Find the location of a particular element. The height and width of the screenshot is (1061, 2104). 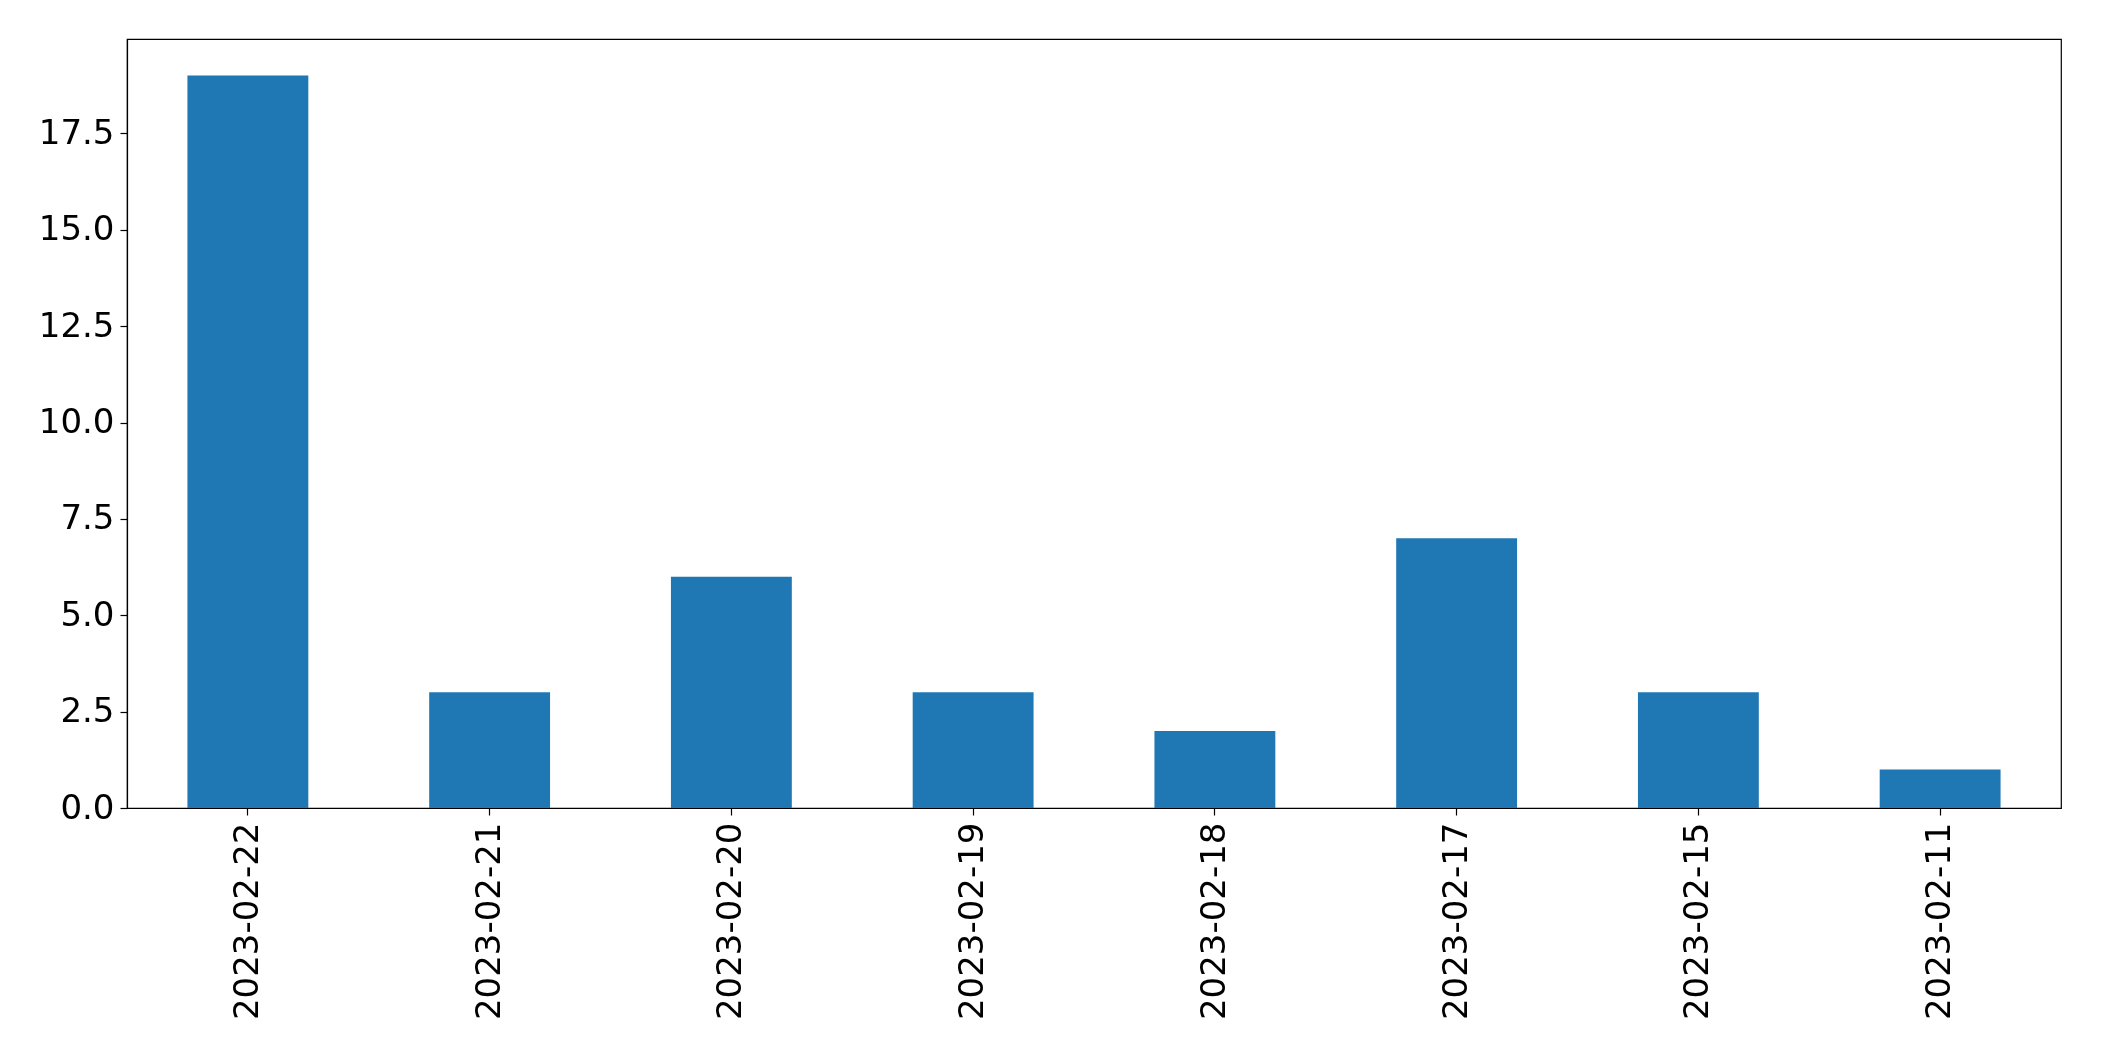

y-tick-label: 15.0 is located at coordinates (76, 228).